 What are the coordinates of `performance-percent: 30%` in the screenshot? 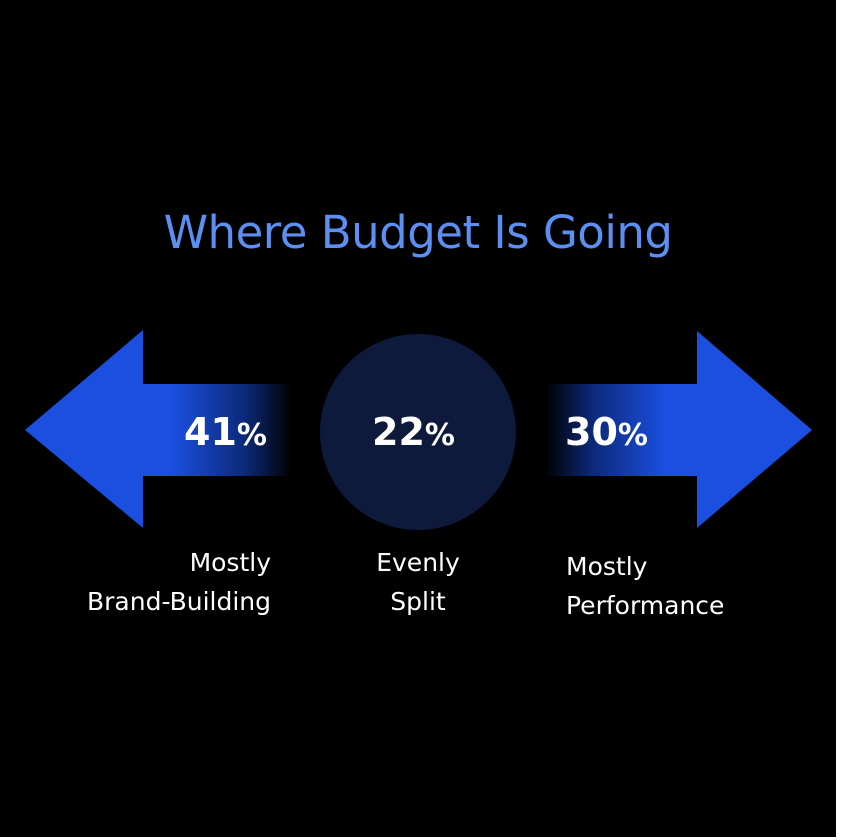 It's located at (606, 434).